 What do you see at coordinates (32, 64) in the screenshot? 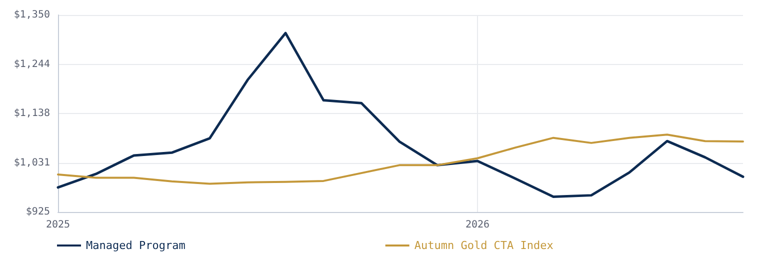
I see `y-tick-label: $1,244` at bounding box center [32, 64].